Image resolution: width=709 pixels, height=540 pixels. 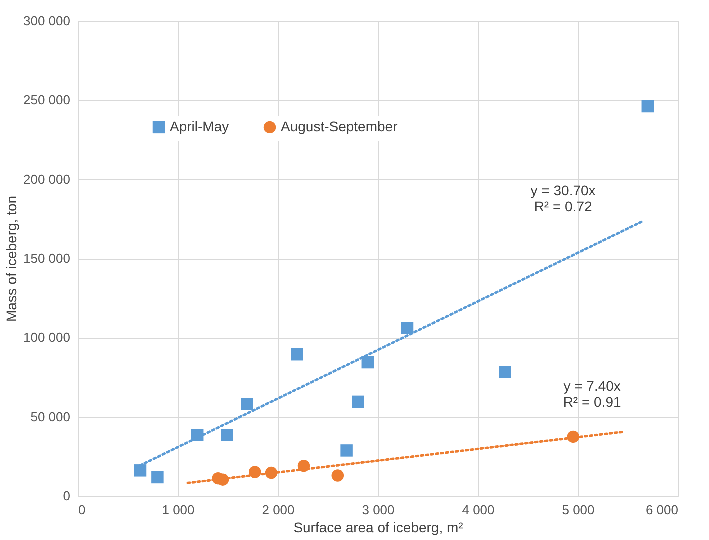 I want to click on x-tick-label: 6 000, so click(x=662, y=510).